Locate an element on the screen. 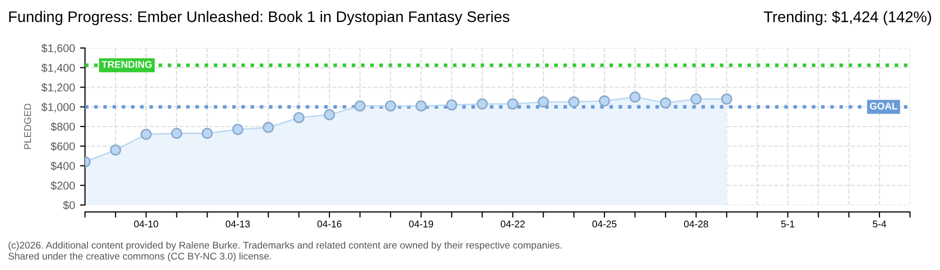 Image resolution: width=940 pixels, height=270 pixels. chart-title: Funding Progress: Ember Unleashed: Book 1 in Dystopian Fantasy Series is located at coordinates (259, 18).